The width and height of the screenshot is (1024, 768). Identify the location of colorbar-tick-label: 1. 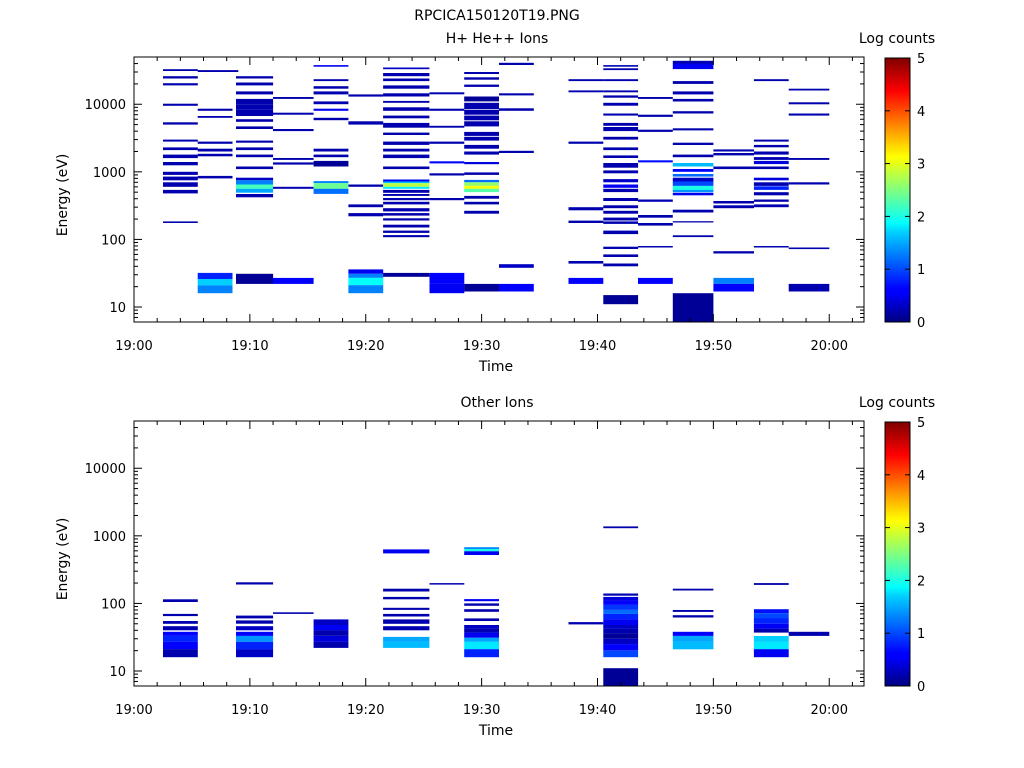
(921, 634).